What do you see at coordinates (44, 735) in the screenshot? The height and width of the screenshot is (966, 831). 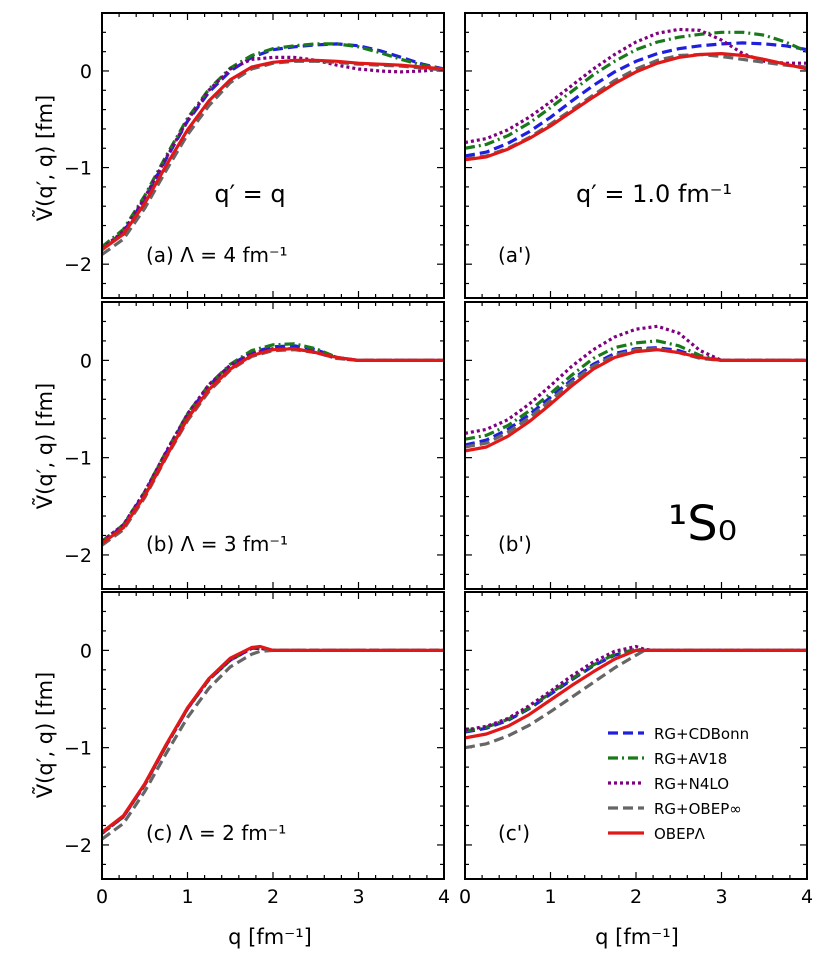 I see `y-axis-title-bottom: Ṽ(q′, q) [fm]` at bounding box center [44, 735].